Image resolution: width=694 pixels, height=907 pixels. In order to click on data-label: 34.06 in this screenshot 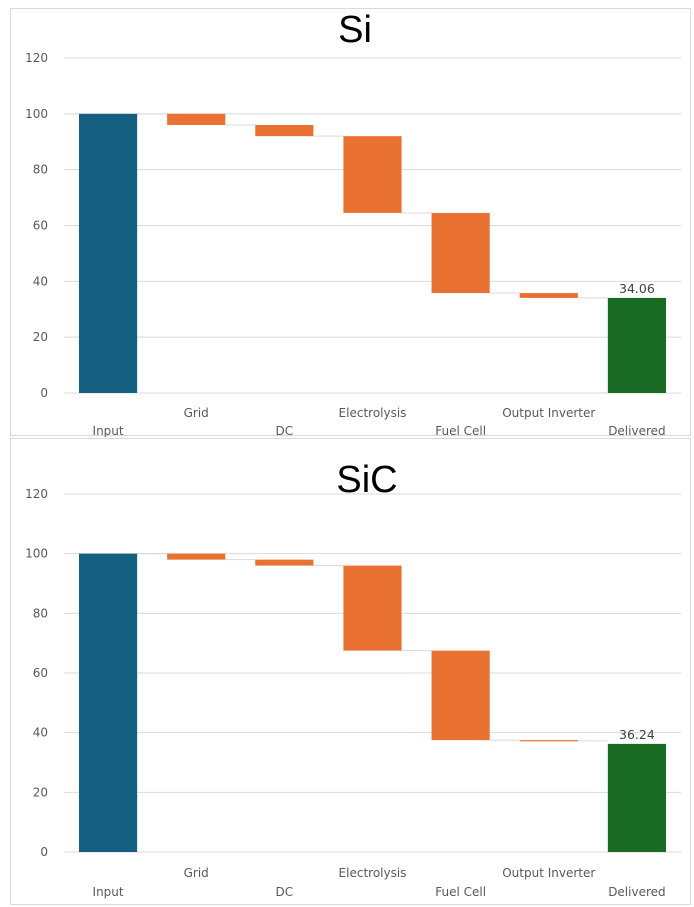, I will do `click(637, 288)`.